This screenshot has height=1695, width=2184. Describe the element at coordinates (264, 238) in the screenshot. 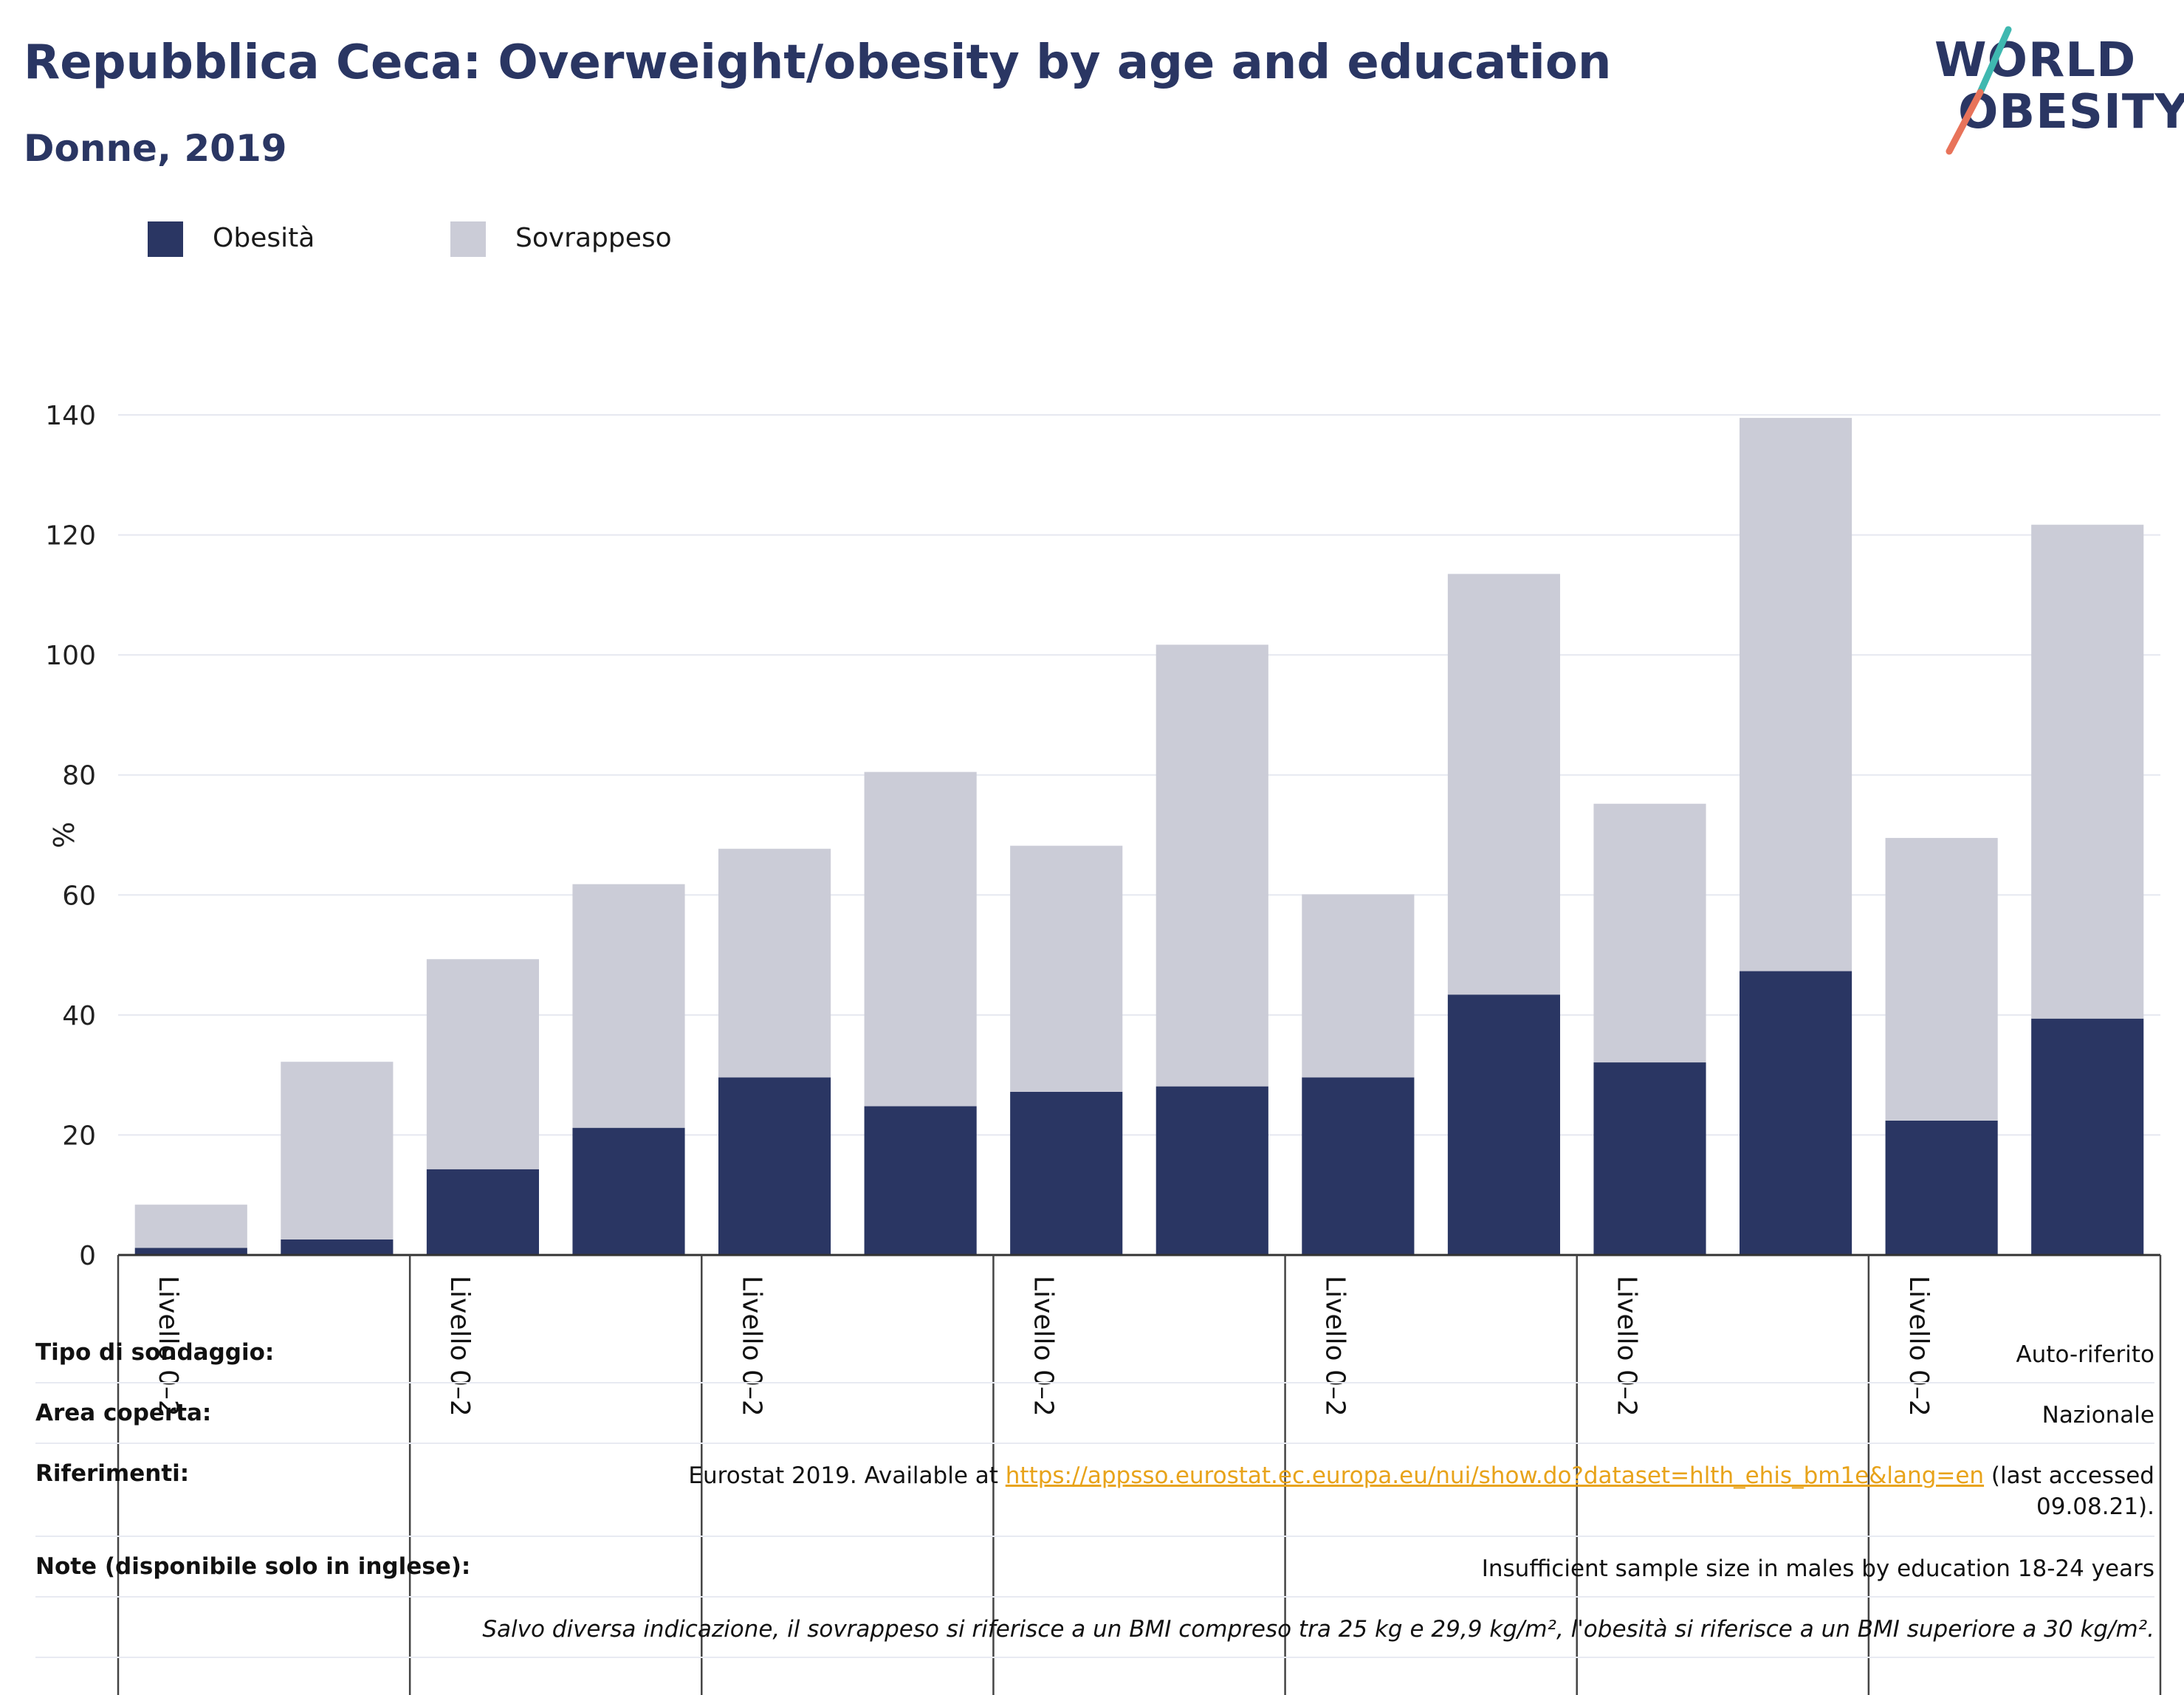

I see `legend-label-obesita: Obesità` at that location.